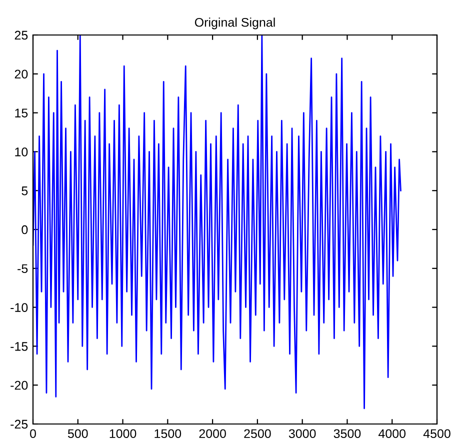 This screenshot has width=456, height=439. What do you see at coordinates (78, 433) in the screenshot?
I see `x-tick-label: 500` at bounding box center [78, 433].